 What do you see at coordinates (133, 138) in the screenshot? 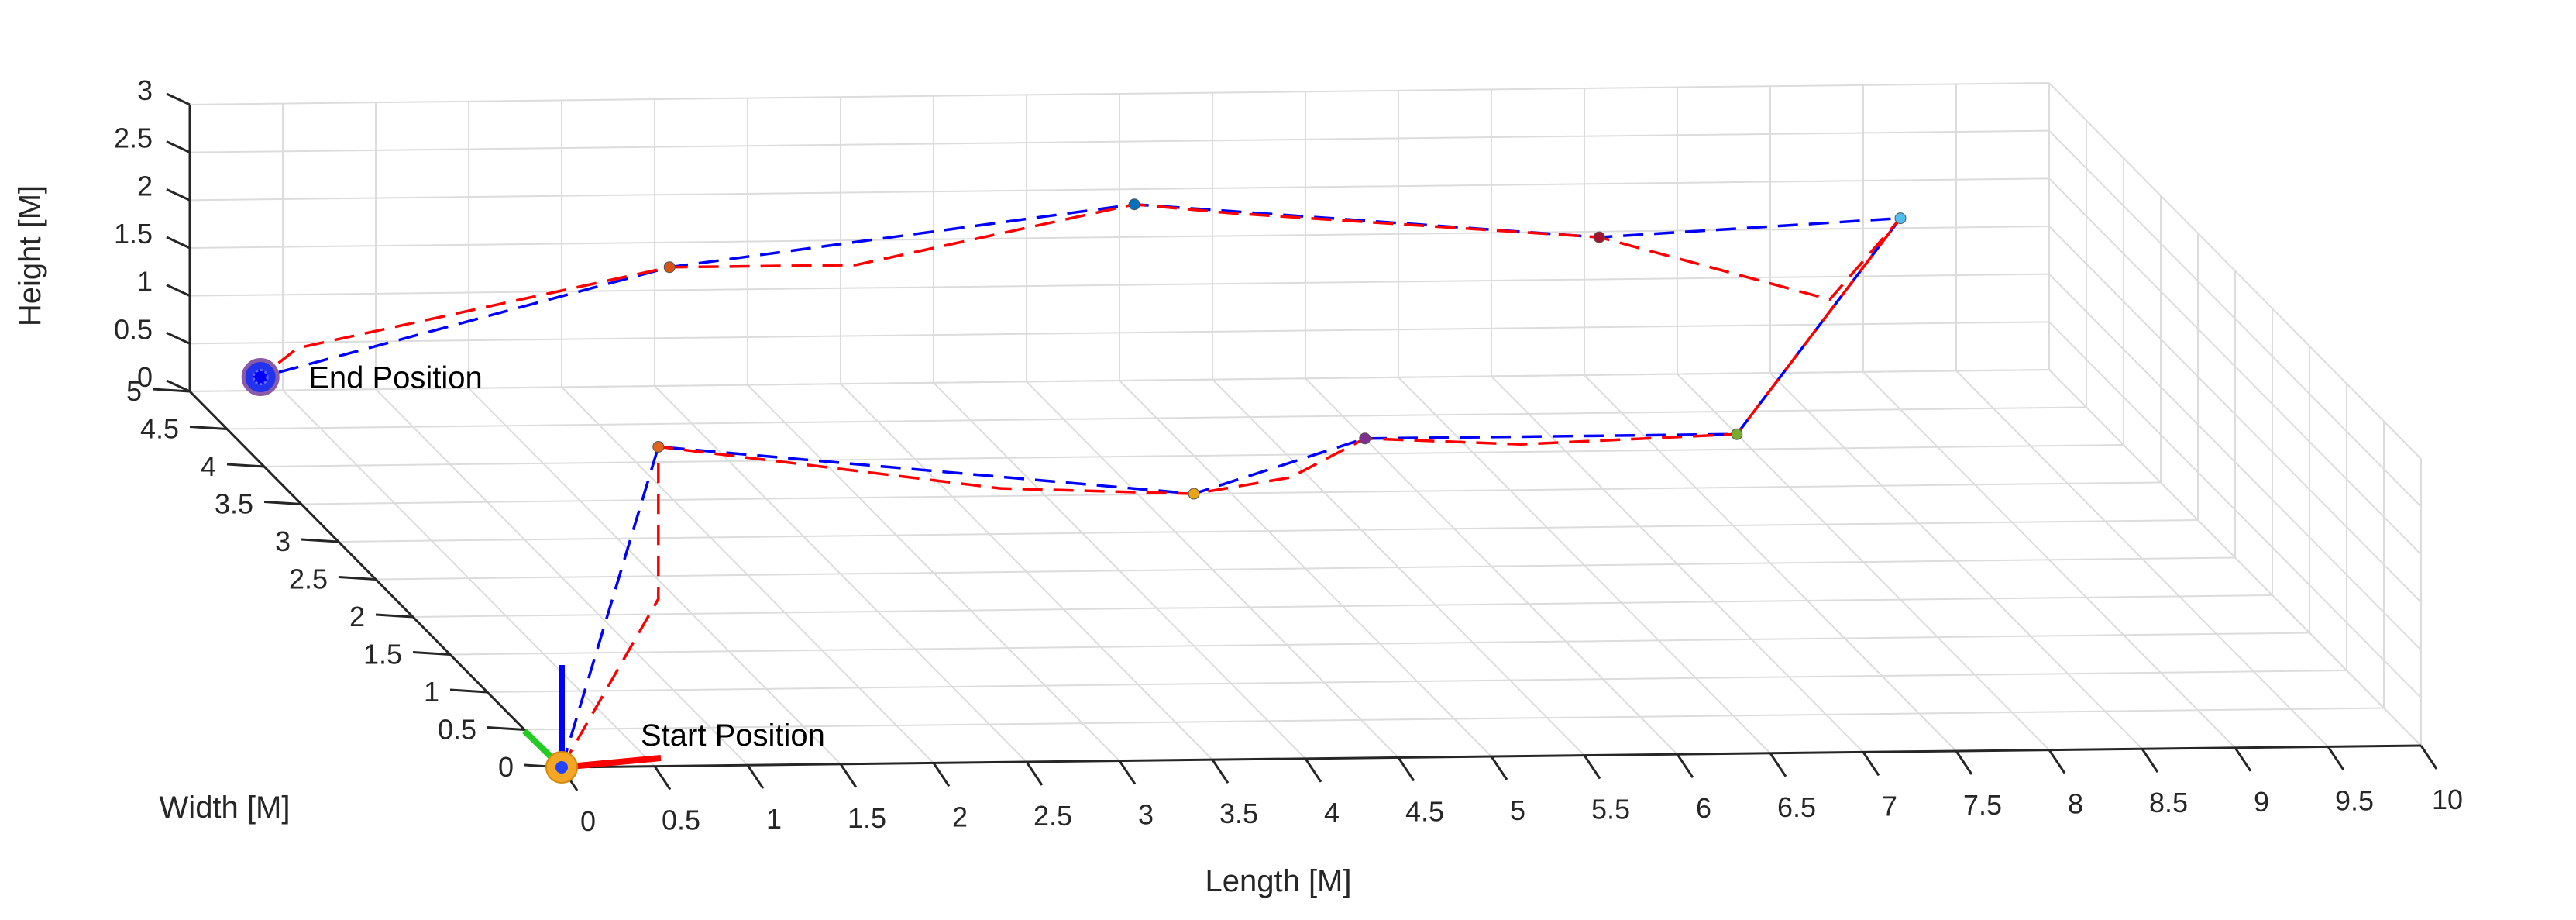
I see `z-tick-label: 2.5` at bounding box center [133, 138].